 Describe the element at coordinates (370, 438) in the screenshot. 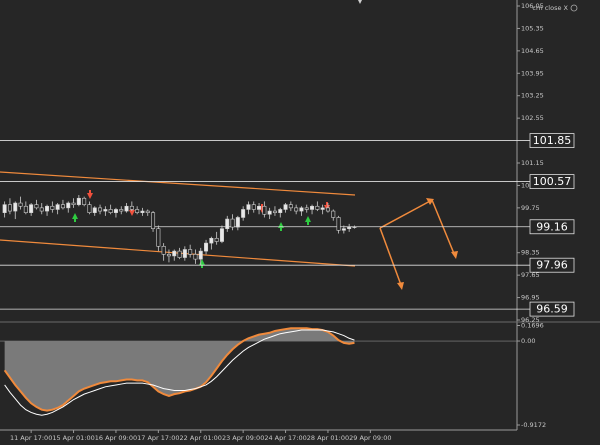

I see `x-tick-label: 29 Apr 09:00` at that location.